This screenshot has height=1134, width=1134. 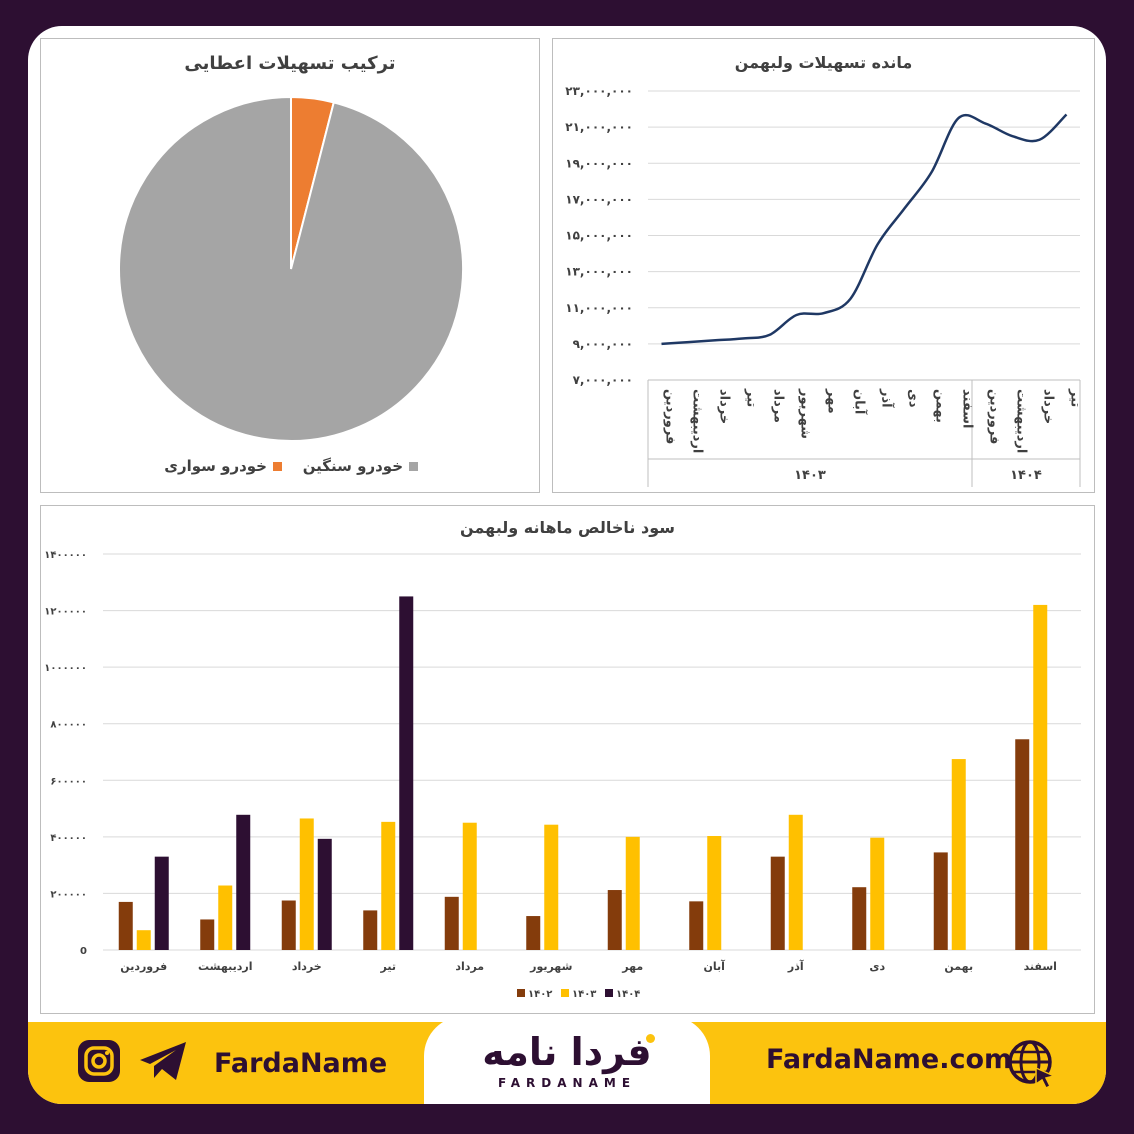 I want to click on fardaname-logo: فردا نامه FARDANAME, so click(x=567, y=1060).